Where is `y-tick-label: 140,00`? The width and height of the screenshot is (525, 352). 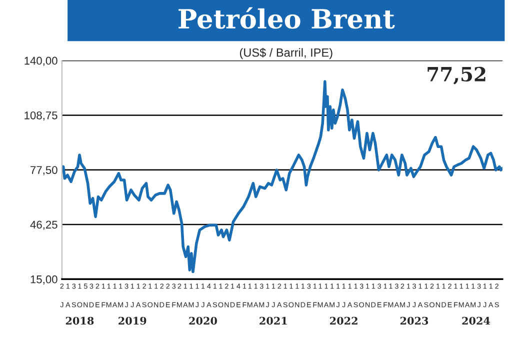 y-tick-label: 140,00 is located at coordinates (41, 61).